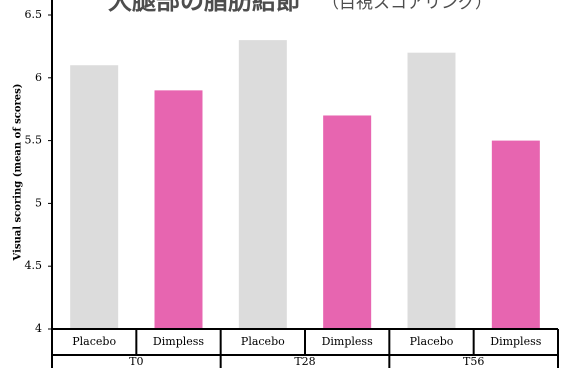  What do you see at coordinates (204, 7) in the screenshot?
I see `chart-title: 大腿部の脂肪結節` at bounding box center [204, 7].